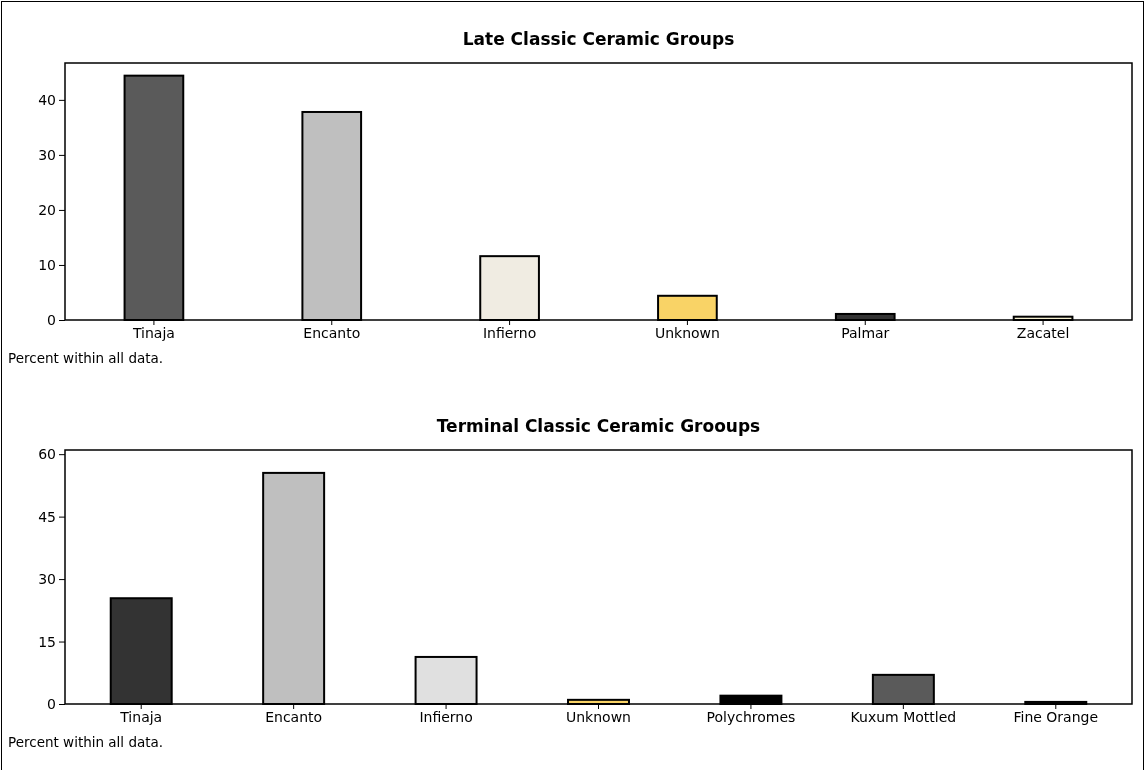 The width and height of the screenshot is (1145, 770). What do you see at coordinates (47, 454) in the screenshot?
I see `y-tick-label: 60` at bounding box center [47, 454].